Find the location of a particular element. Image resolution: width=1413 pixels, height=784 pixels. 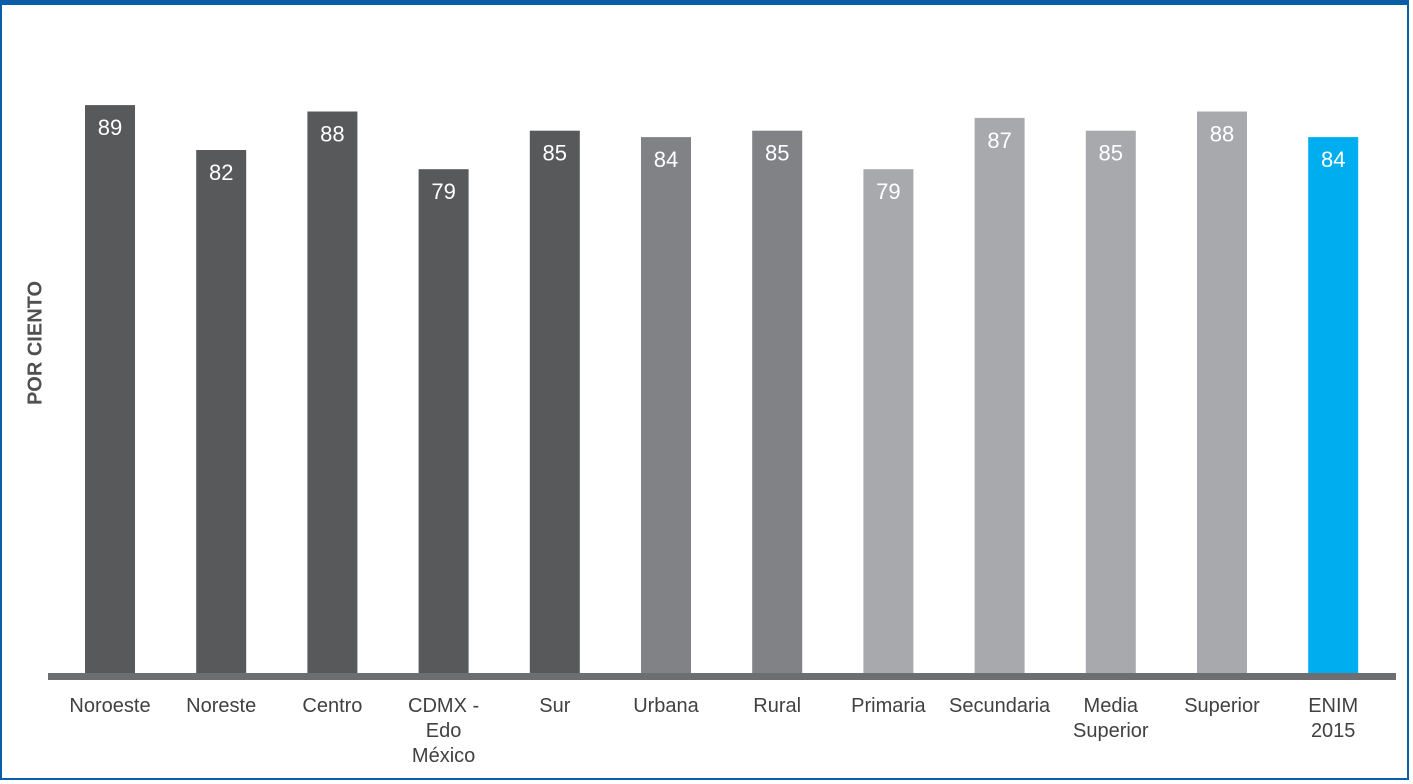

category-label-11: Superior is located at coordinates (1222, 706).